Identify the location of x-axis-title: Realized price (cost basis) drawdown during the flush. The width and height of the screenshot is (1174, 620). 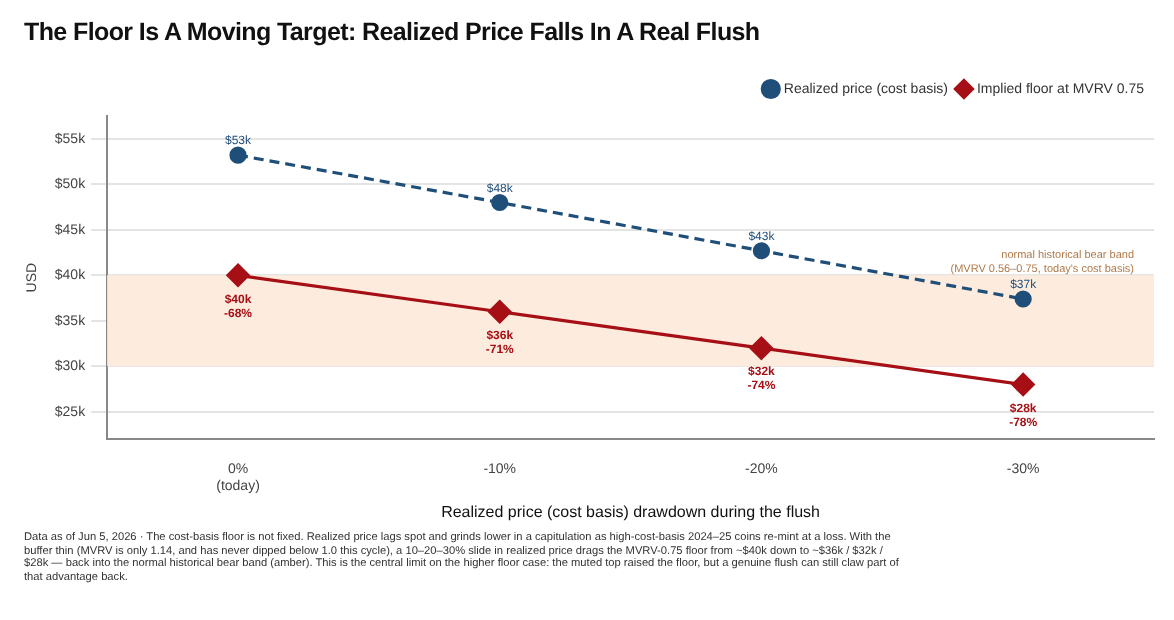
(631, 511).